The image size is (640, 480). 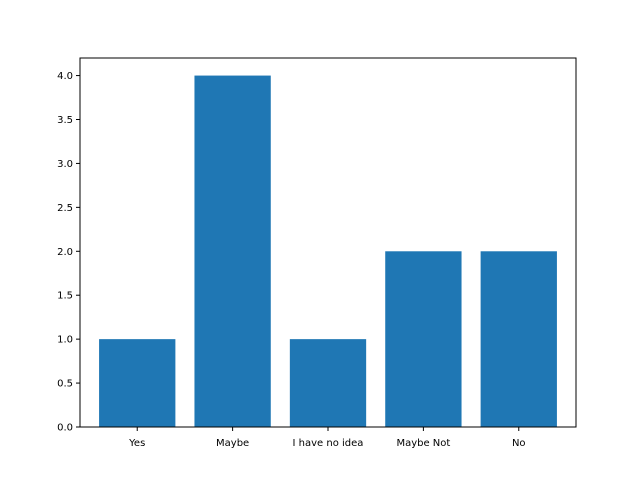 What do you see at coordinates (65, 252) in the screenshot?
I see `y-tick-label-4: 2.0` at bounding box center [65, 252].